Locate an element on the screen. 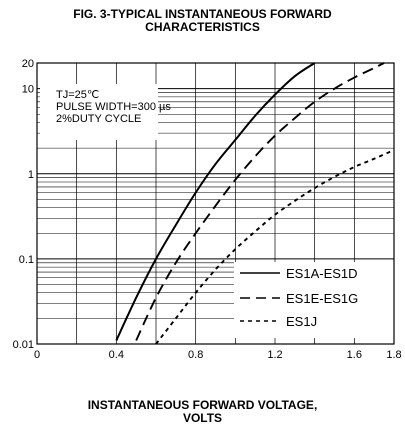 The height and width of the screenshot is (444, 405). annotation-background is located at coordinates (99, 112).